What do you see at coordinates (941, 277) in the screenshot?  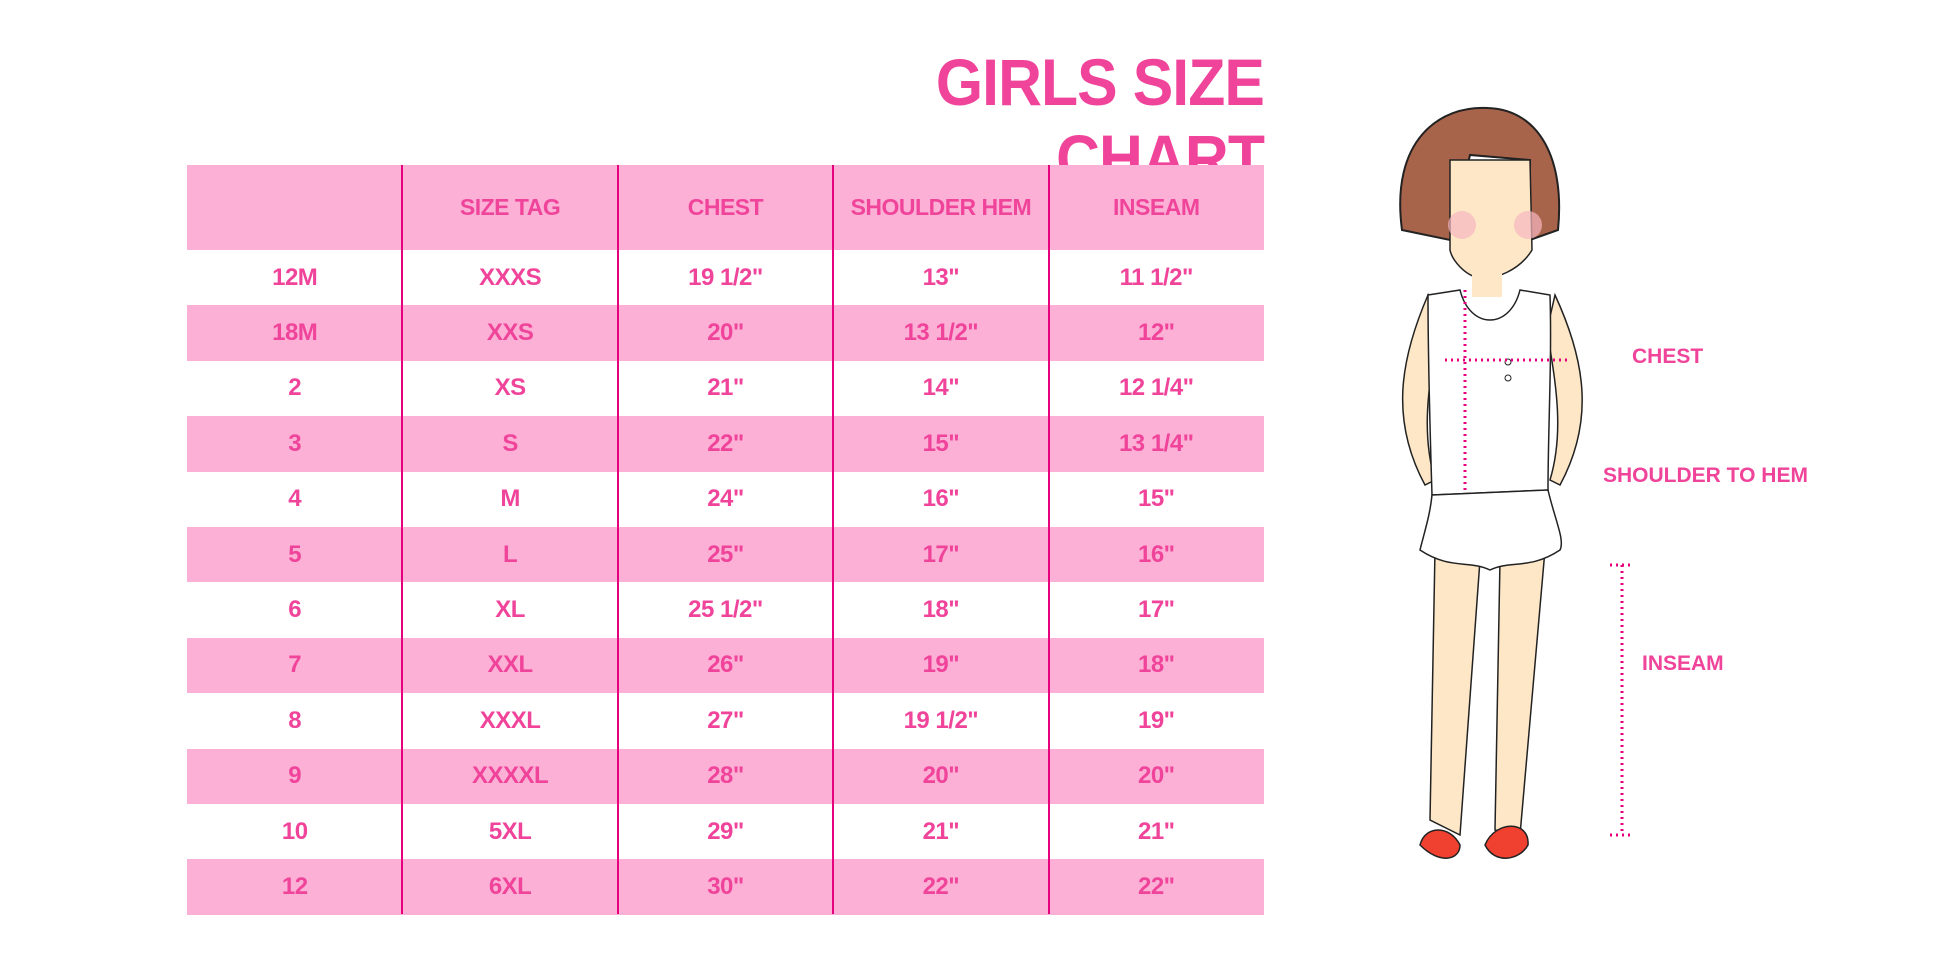 I see `table-cell: 13"` at bounding box center [941, 277].